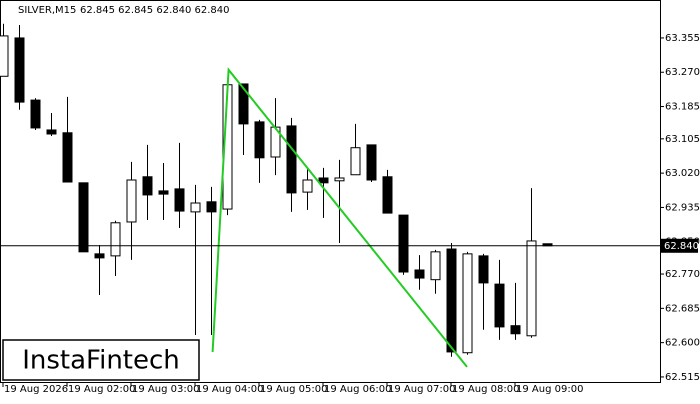 The height and width of the screenshot is (404, 700). Describe the element at coordinates (36, 389) in the screenshot. I see `x-tick-label: 19 Aug 2026` at that location.